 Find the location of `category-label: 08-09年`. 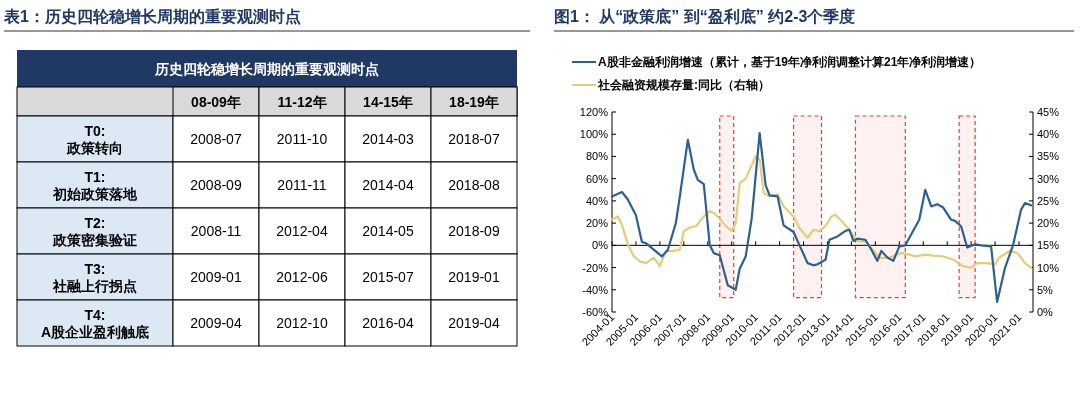

category-label: 08-09年 is located at coordinates (216, 102).